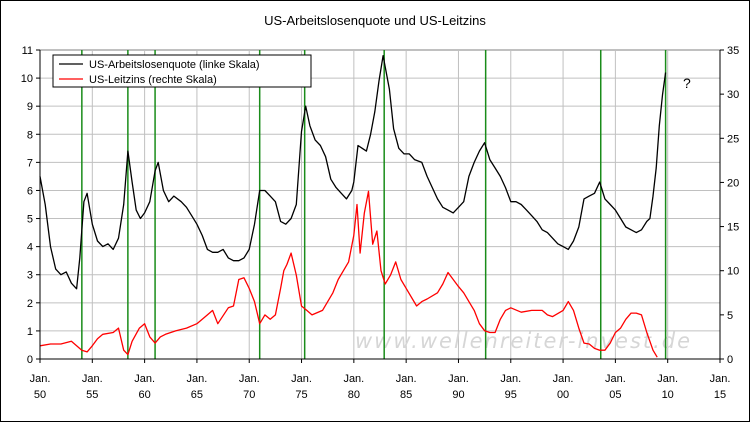 This screenshot has width=750, height=422. Describe the element at coordinates (30, 107) in the screenshot. I see `left-y-tick-label: 9` at that location.